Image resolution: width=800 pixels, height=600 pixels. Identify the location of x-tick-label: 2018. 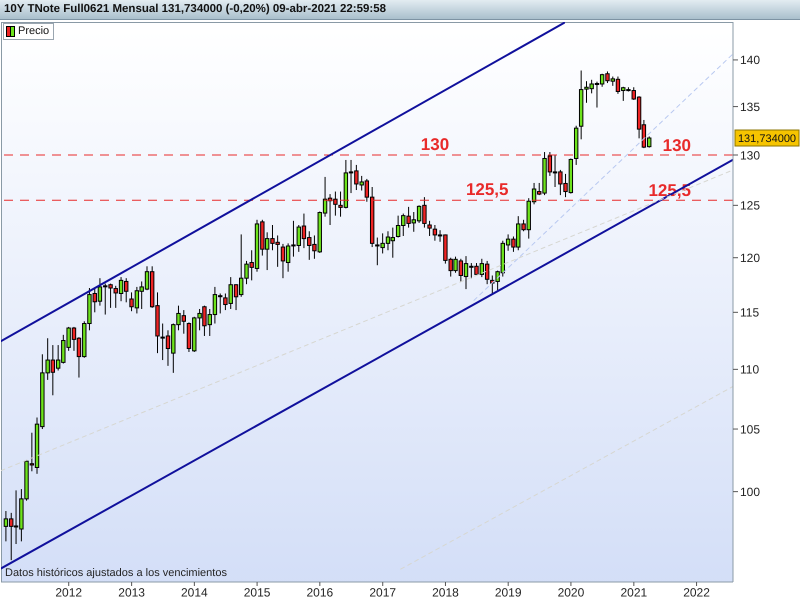
(446, 593).